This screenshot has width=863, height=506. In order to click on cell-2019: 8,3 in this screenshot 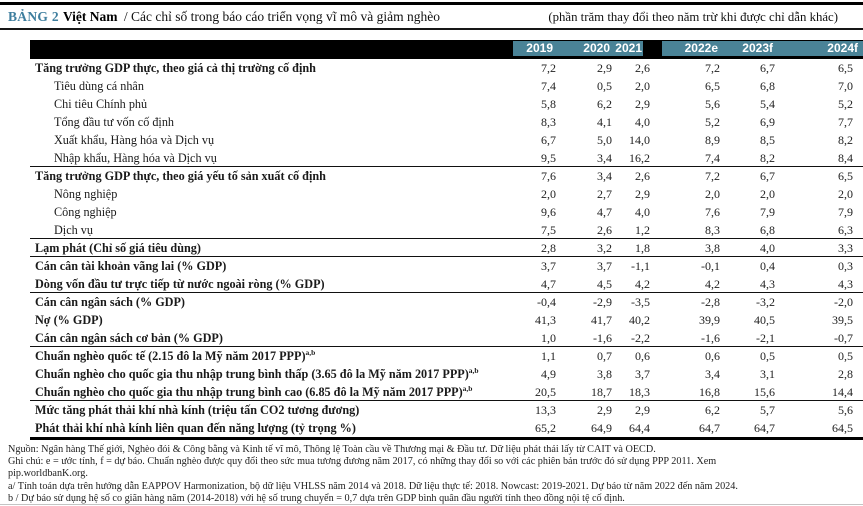, I will do `click(548, 122)`.